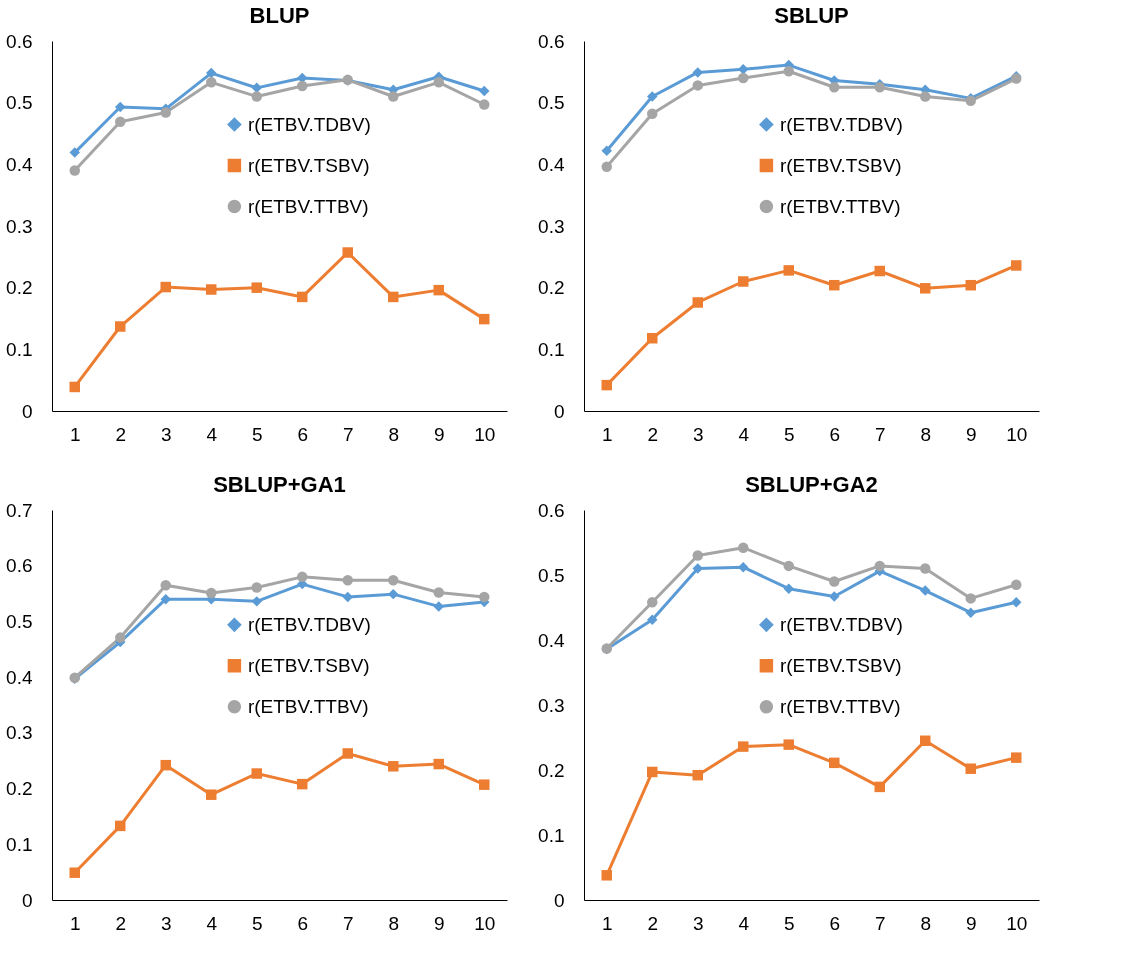 The width and height of the screenshot is (1146, 973). Describe the element at coordinates (698, 434) in the screenshot. I see `x-tick-label: 3` at that location.